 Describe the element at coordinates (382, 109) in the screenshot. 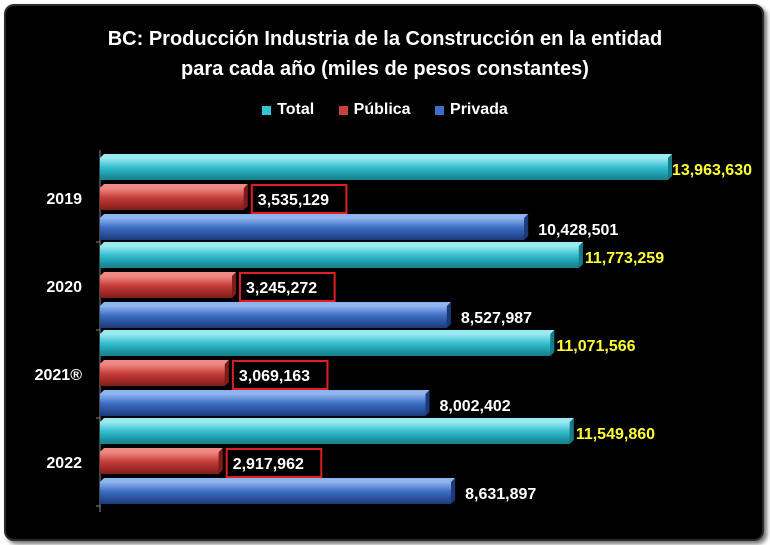

I see `legend-label-publica: Pública` at that location.